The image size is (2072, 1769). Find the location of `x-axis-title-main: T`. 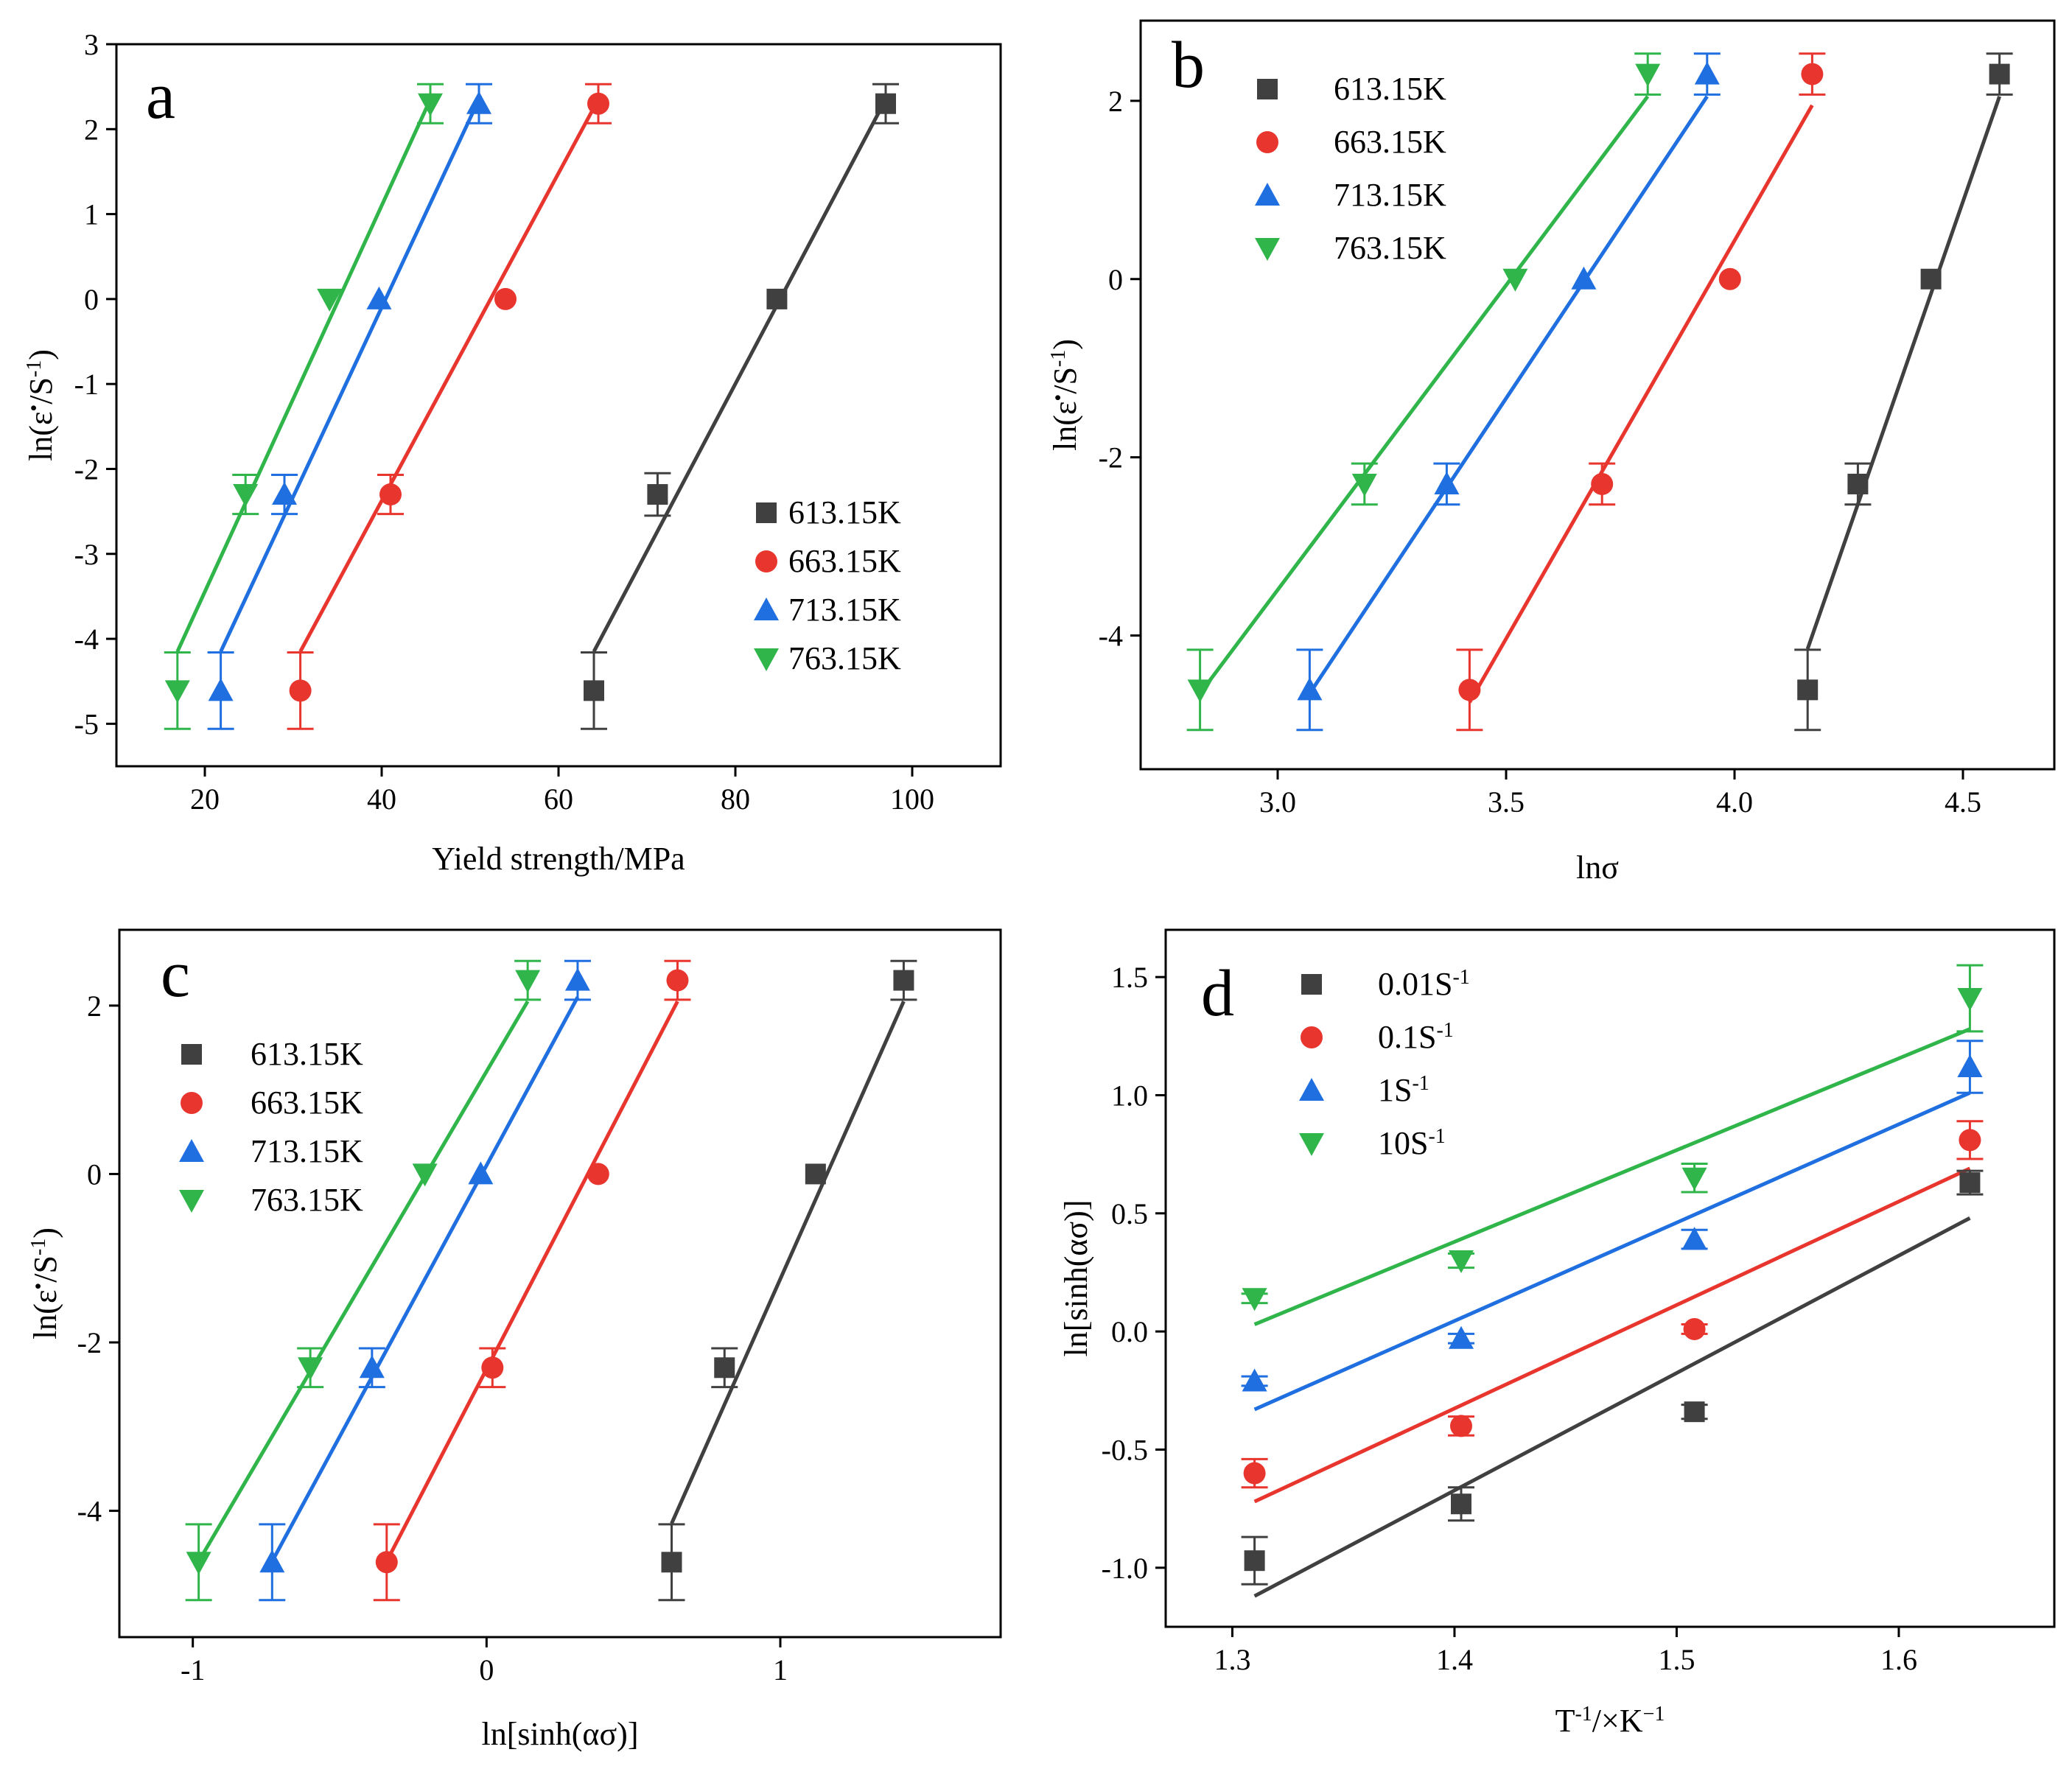

x-axis-title-main: T is located at coordinates (1565, 1721).